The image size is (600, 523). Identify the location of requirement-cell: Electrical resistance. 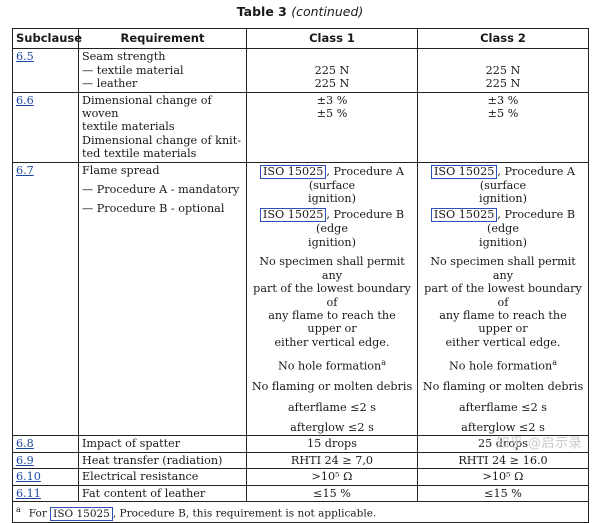
(162, 477).